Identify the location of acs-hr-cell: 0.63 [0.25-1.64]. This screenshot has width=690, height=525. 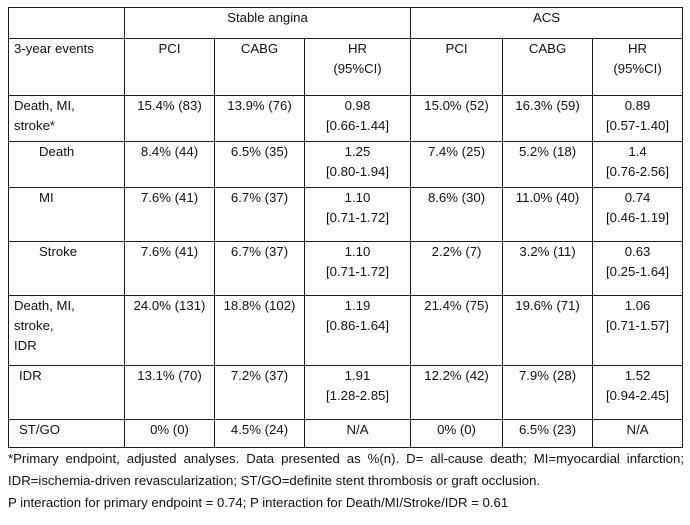
(638, 268).